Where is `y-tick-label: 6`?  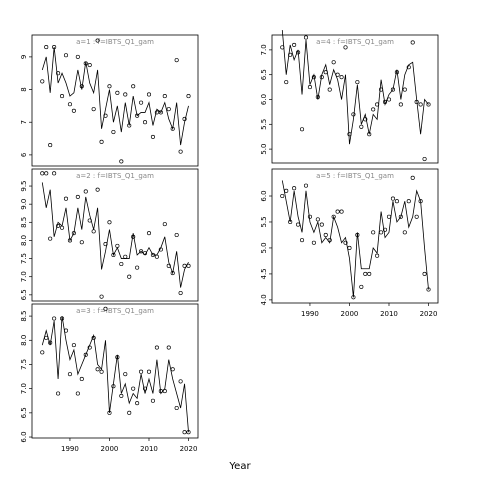
y-tick-label: 6 is located at coordinates (24, 154).